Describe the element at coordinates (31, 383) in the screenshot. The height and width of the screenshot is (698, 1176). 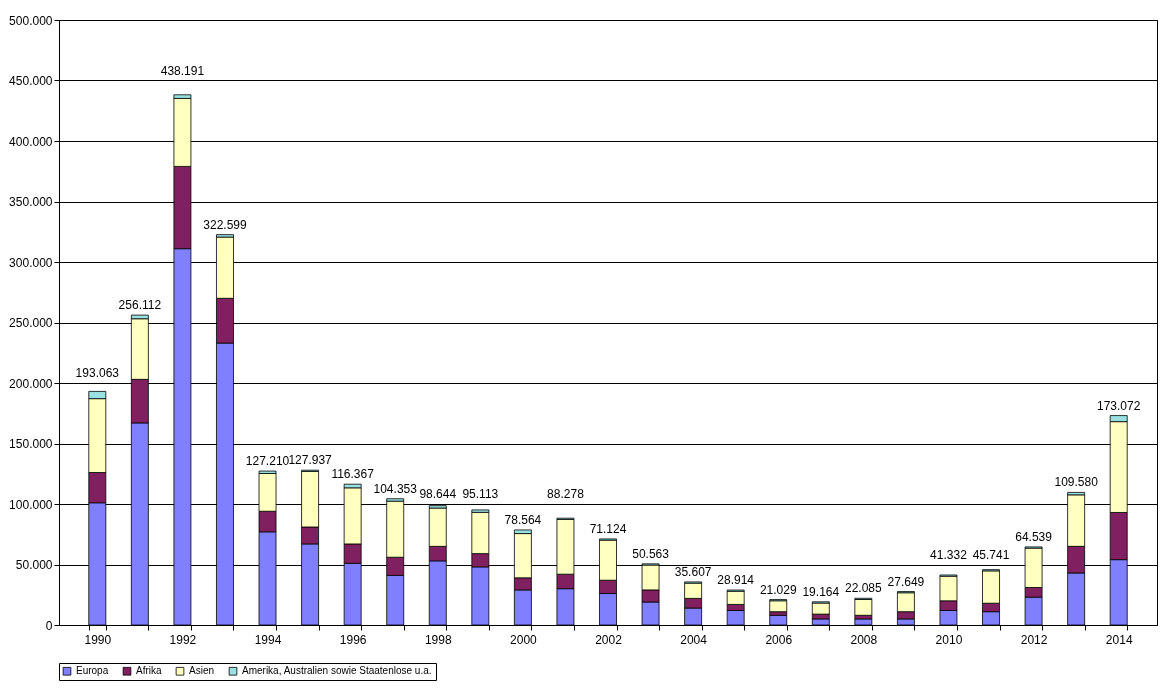
I see `y-tick-label: 200.000` at that location.